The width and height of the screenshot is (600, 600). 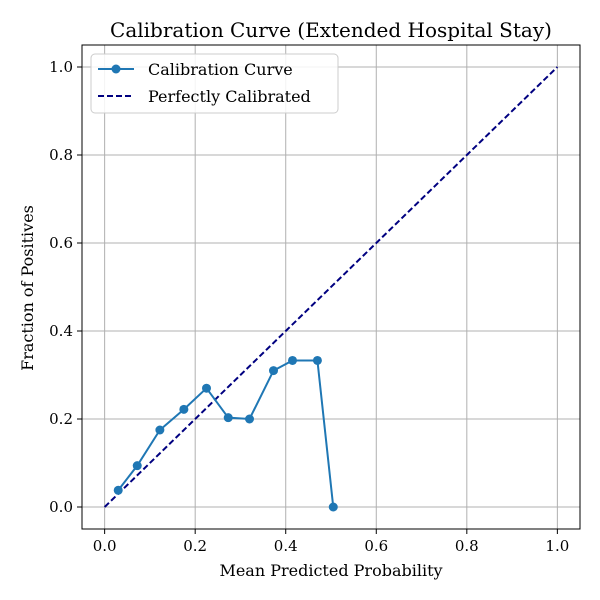 What do you see at coordinates (61, 419) in the screenshot?
I see `y-tick-label: 0.2` at bounding box center [61, 419].